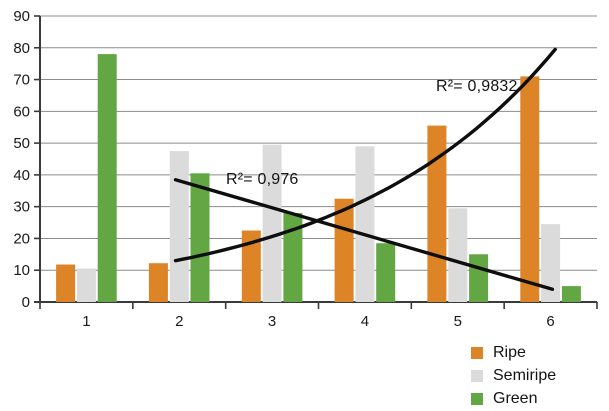 The height and width of the screenshot is (411, 609). What do you see at coordinates (477, 352) in the screenshot?
I see `legend-swatch-ripe` at bounding box center [477, 352].